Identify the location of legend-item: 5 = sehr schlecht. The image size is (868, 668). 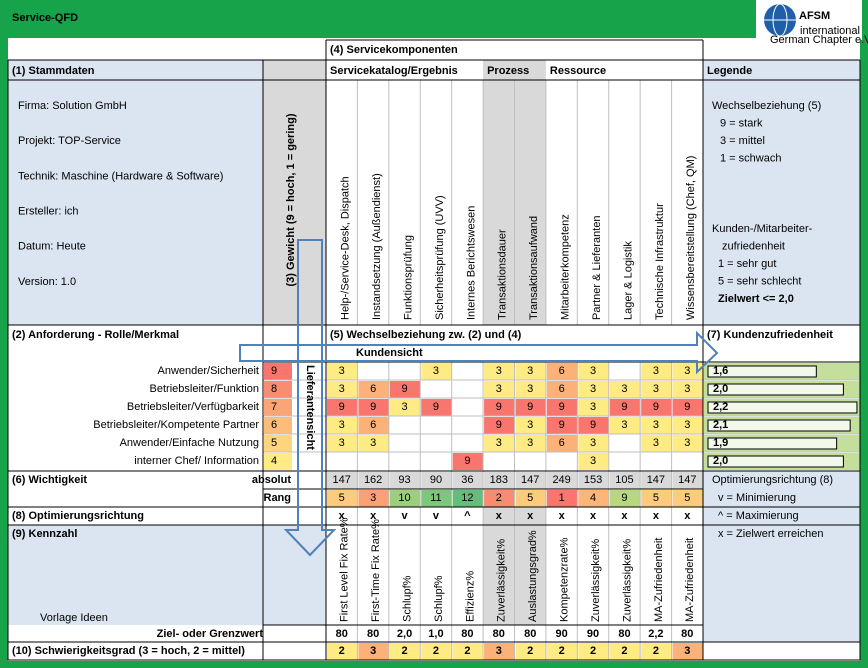
(759, 281).